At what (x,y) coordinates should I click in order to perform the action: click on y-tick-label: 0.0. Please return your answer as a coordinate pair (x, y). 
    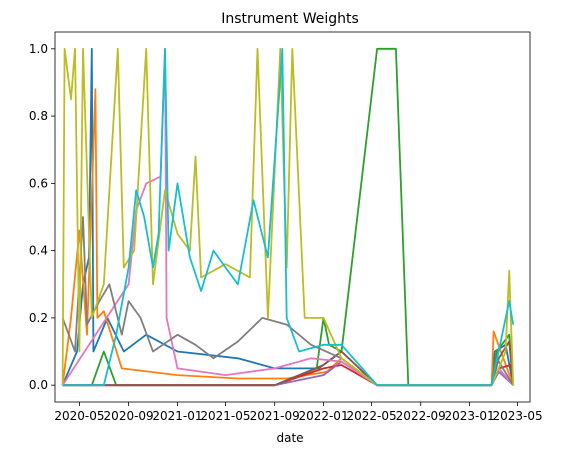
    Looking at the image, I should click on (38, 385).